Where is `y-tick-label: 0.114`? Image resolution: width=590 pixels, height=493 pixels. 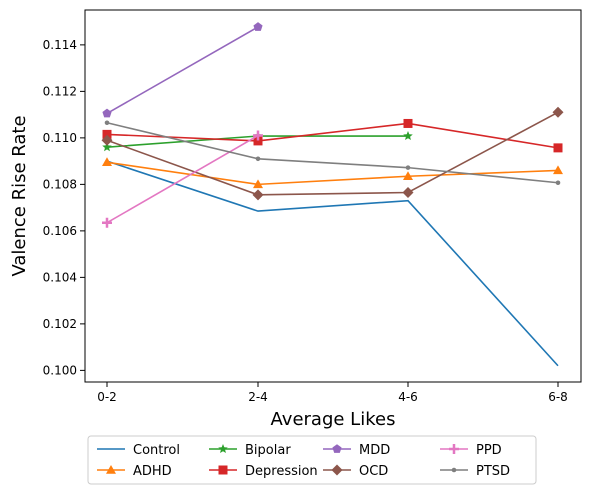
y-tick-label: 0.114 is located at coordinates (60, 45).